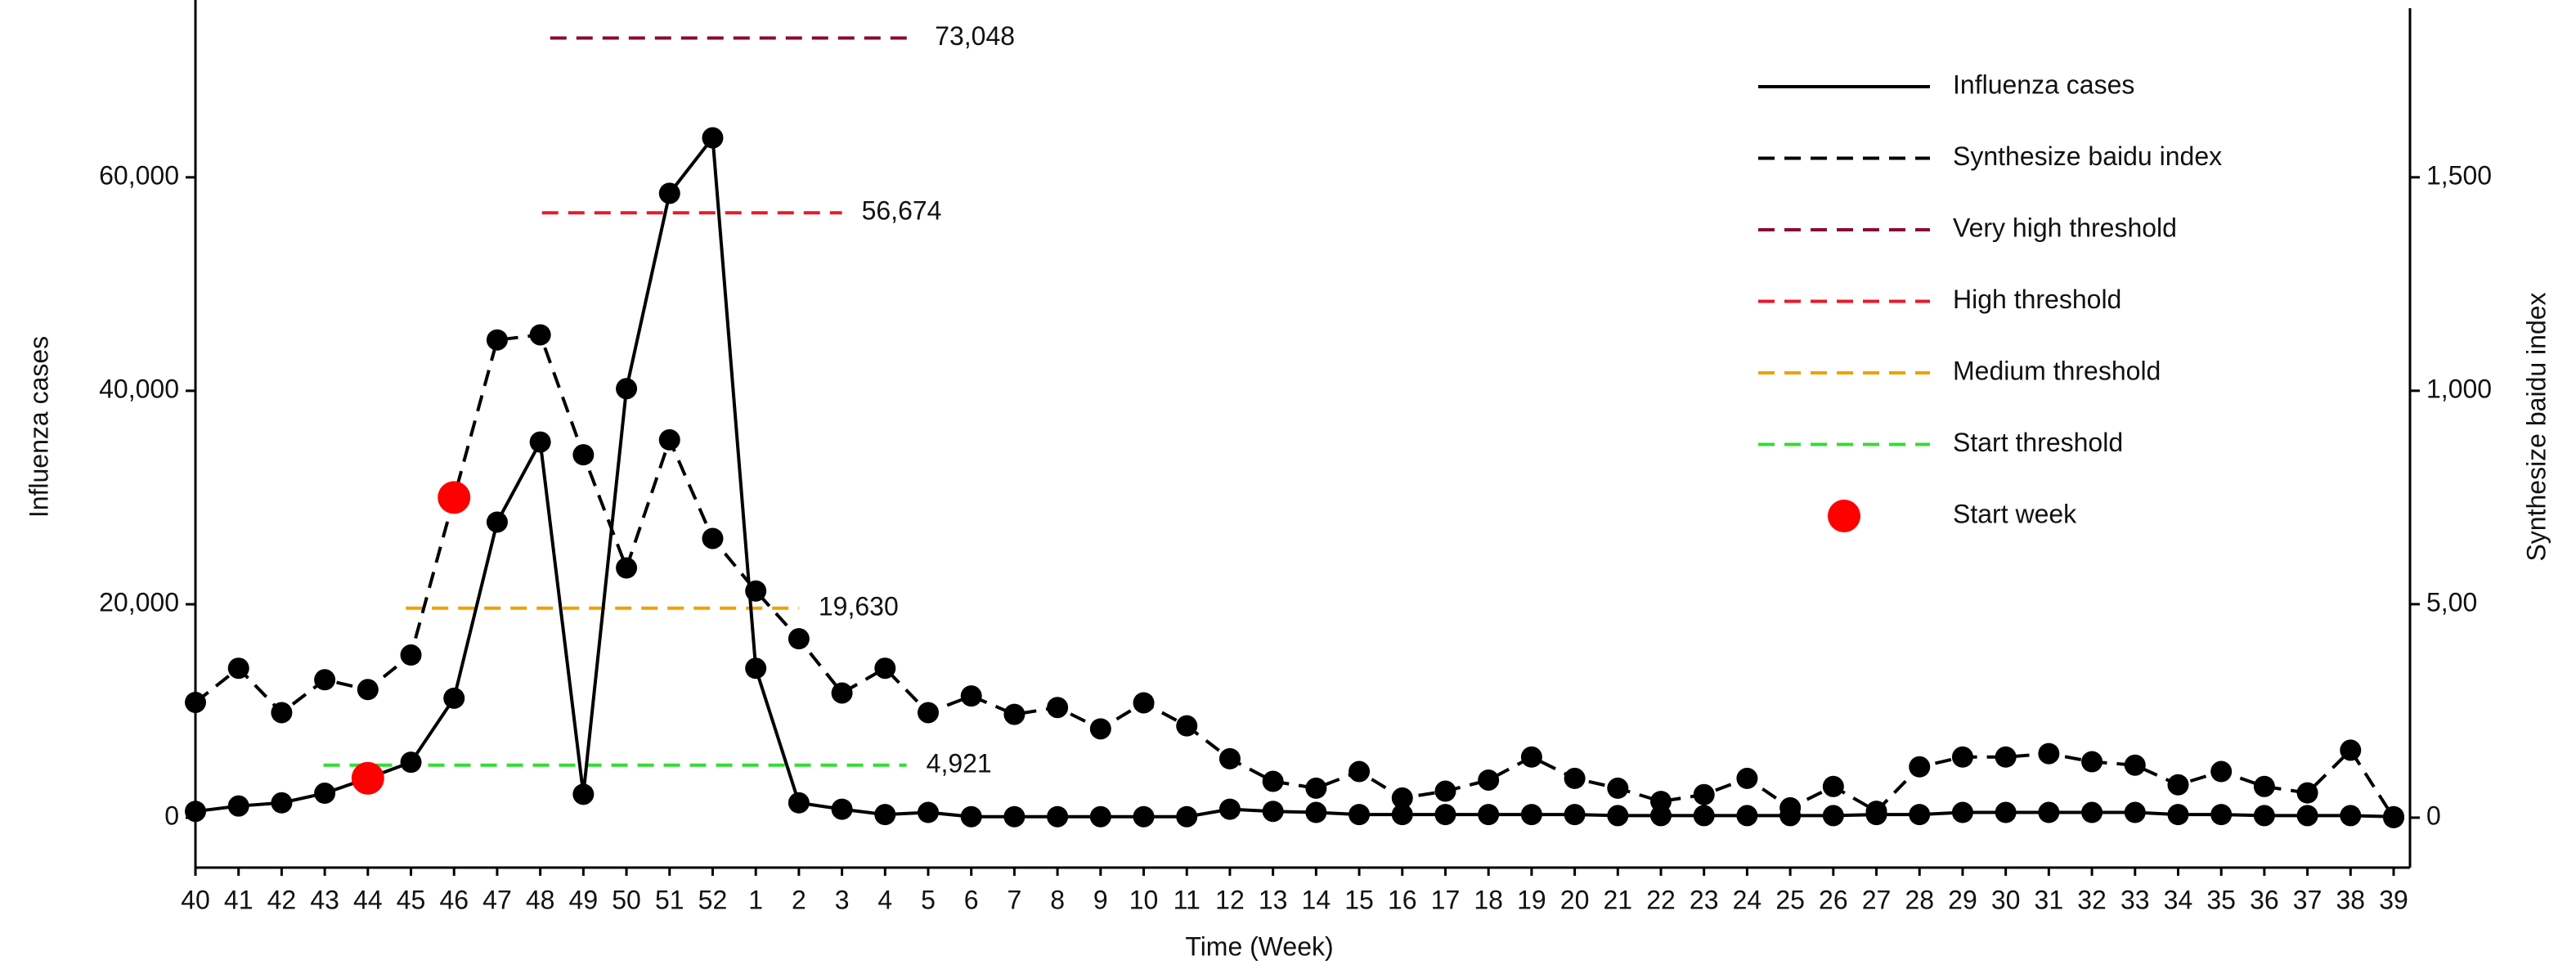 Image resolution: width=2576 pixels, height=969 pixels. Describe the element at coordinates (2015, 513) in the screenshot. I see `legend-label: Start week` at that location.